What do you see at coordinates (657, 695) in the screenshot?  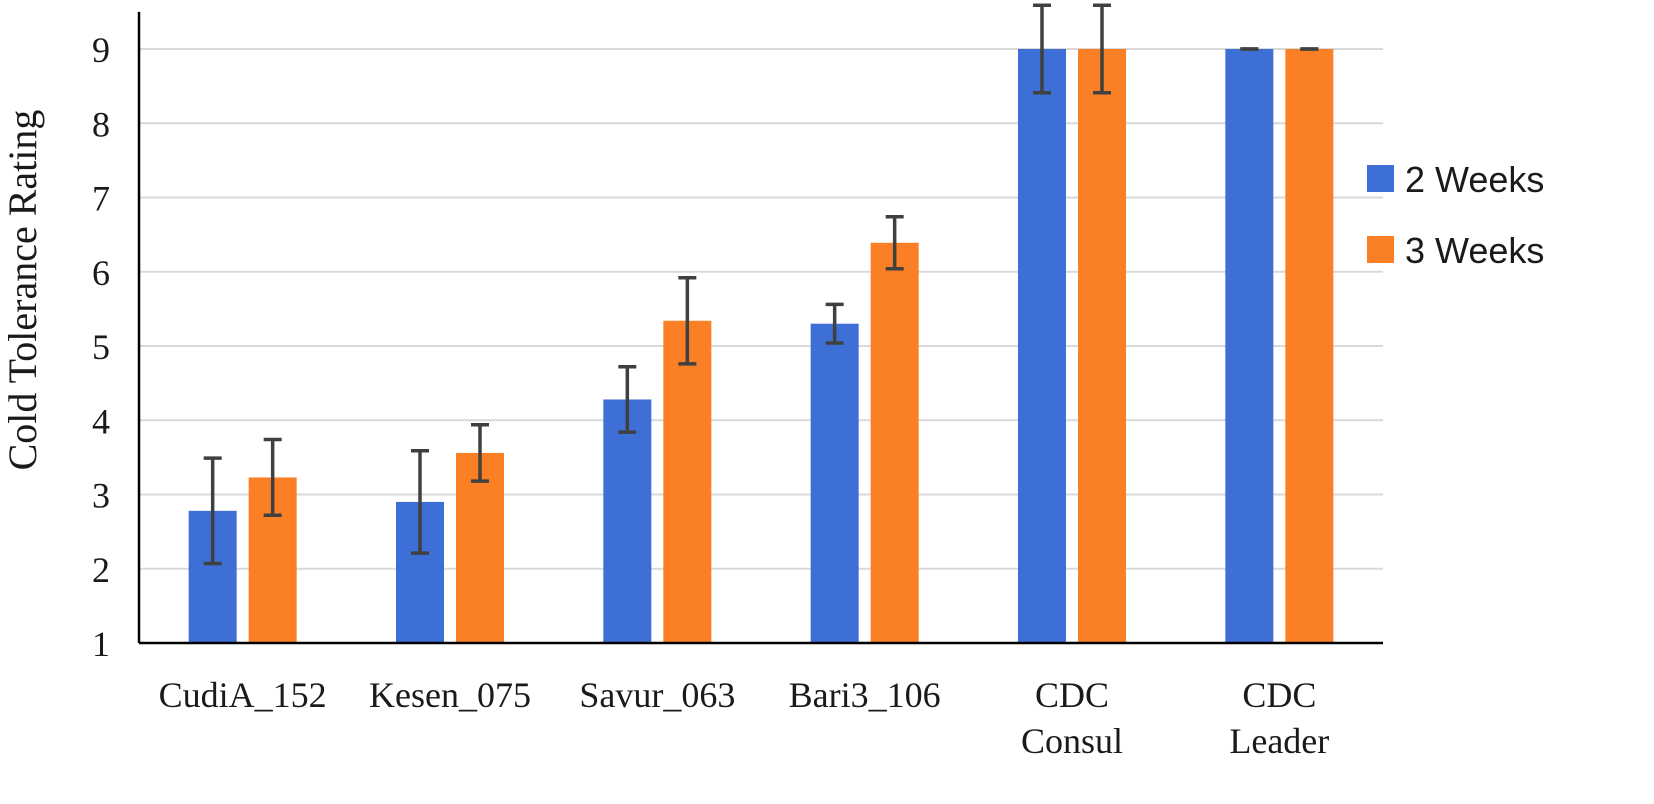 I see `x-tick-label-savur-063: Savur_063` at bounding box center [657, 695].